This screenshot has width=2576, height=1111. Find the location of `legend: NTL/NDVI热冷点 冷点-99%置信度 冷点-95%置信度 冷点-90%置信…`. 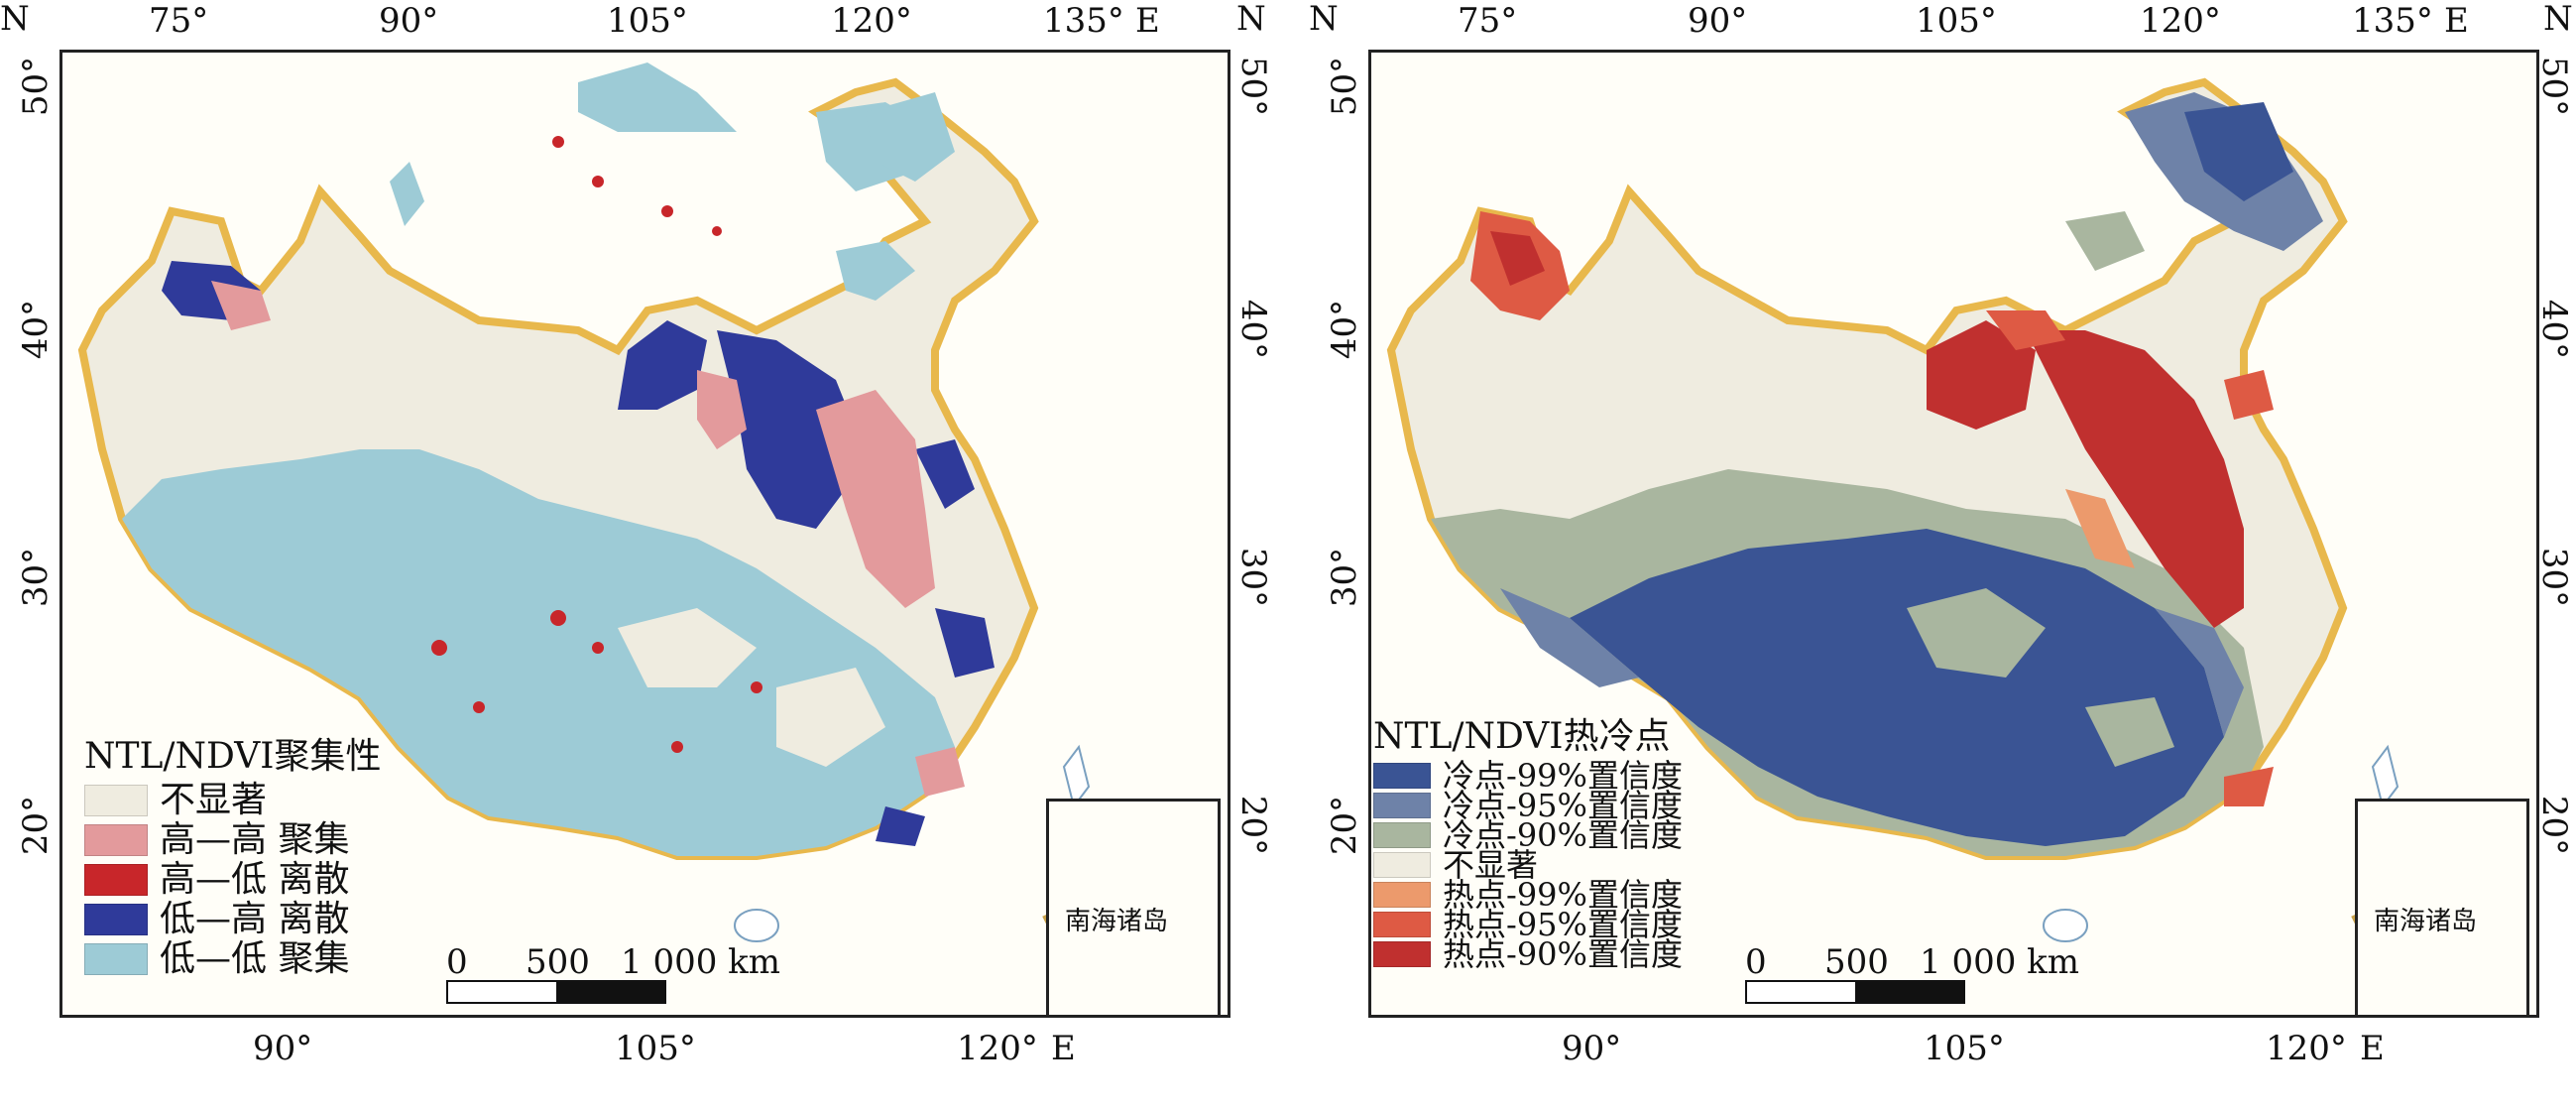

legend: NTL/NDVI热冷点 冷点-99%置信度 冷点-95%置信度 冷点-90%置信… is located at coordinates (1528, 844).